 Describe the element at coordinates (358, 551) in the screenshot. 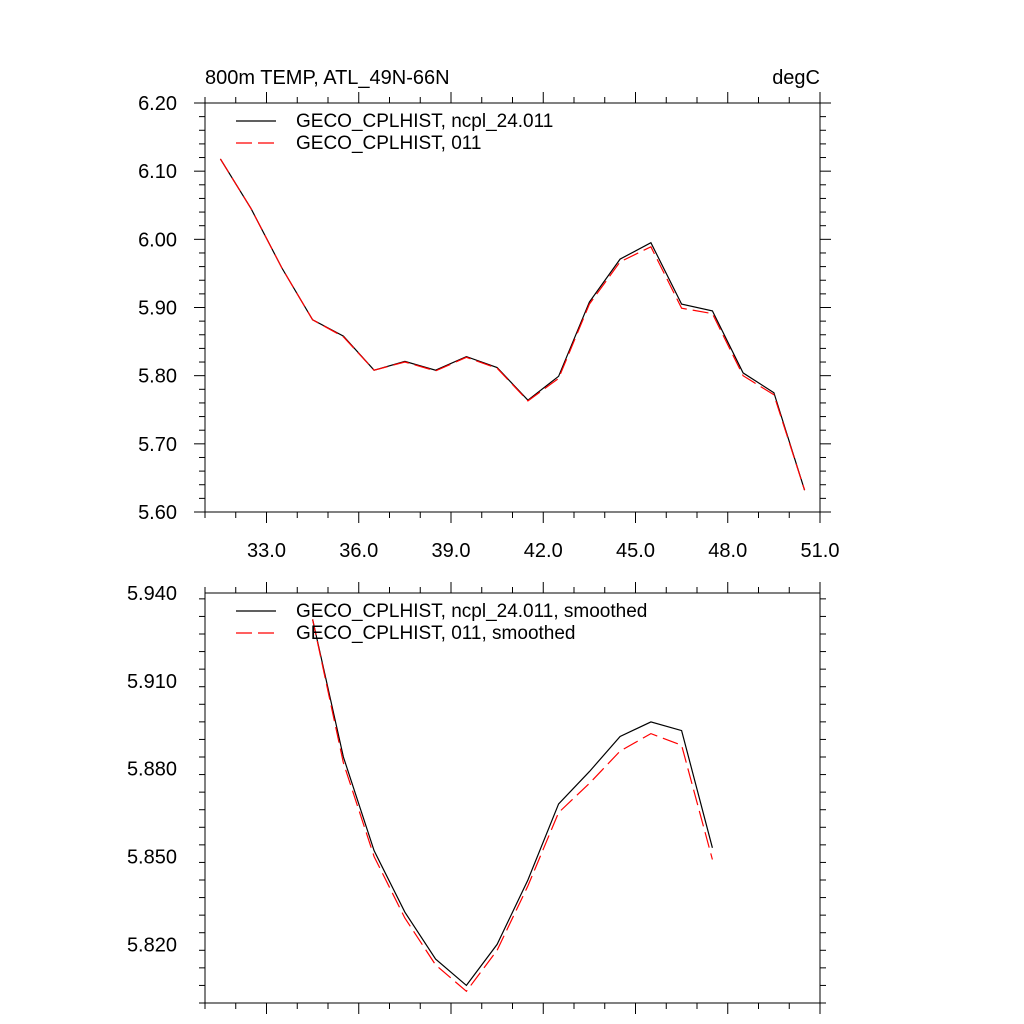

I see `x-tick-label: 36.0` at that location.